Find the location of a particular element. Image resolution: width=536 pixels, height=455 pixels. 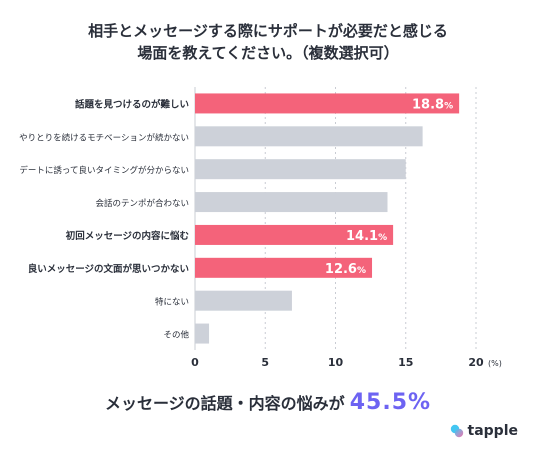

summary-lead: メッセージの話題・内容の悩みが is located at coordinates (224, 403).